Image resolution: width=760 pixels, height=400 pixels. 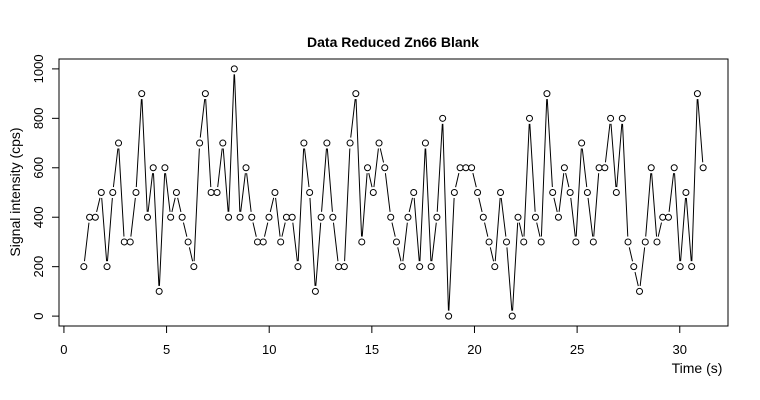 I want to click on x-tick-label: 25, so click(x=577, y=349).